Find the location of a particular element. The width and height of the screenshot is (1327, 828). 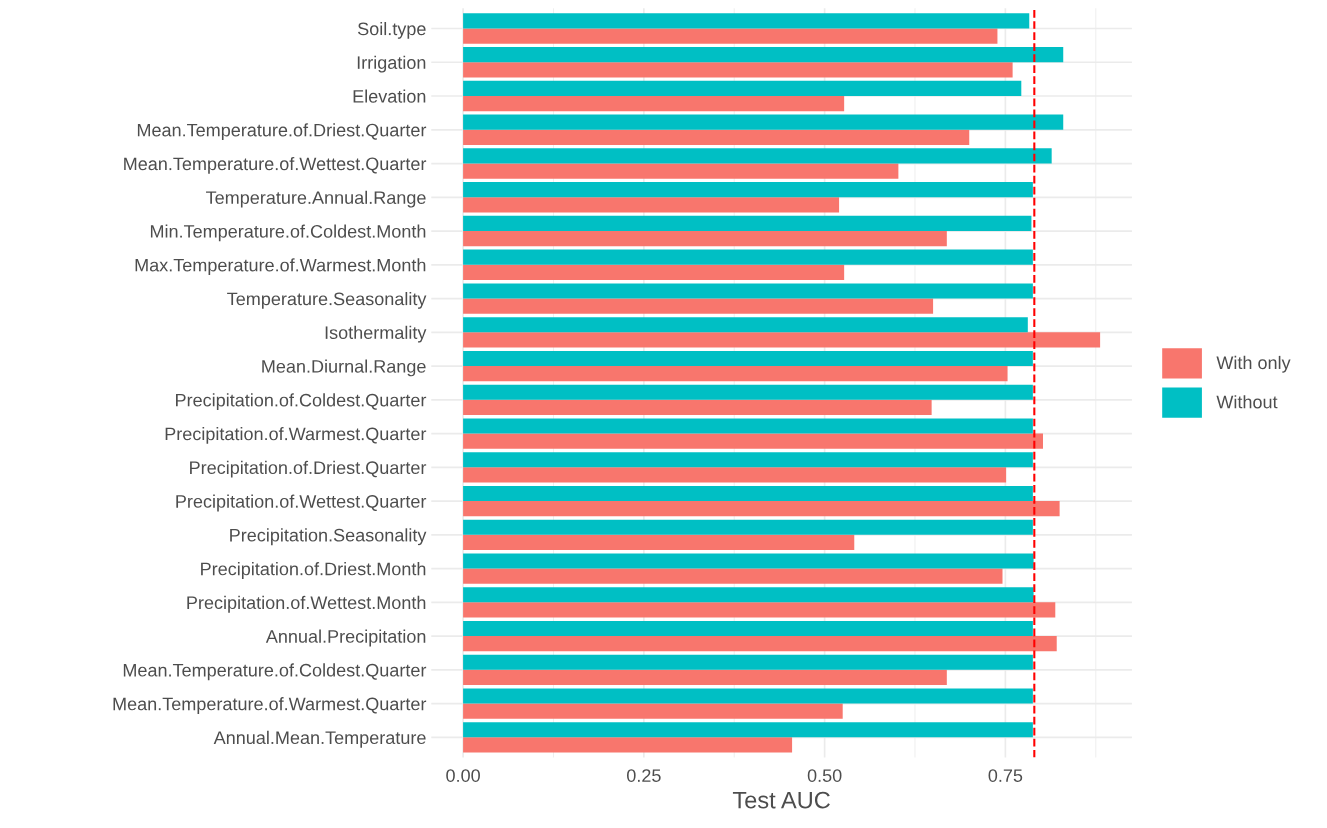

x-tick-label: 0.75 is located at coordinates (1005, 775).